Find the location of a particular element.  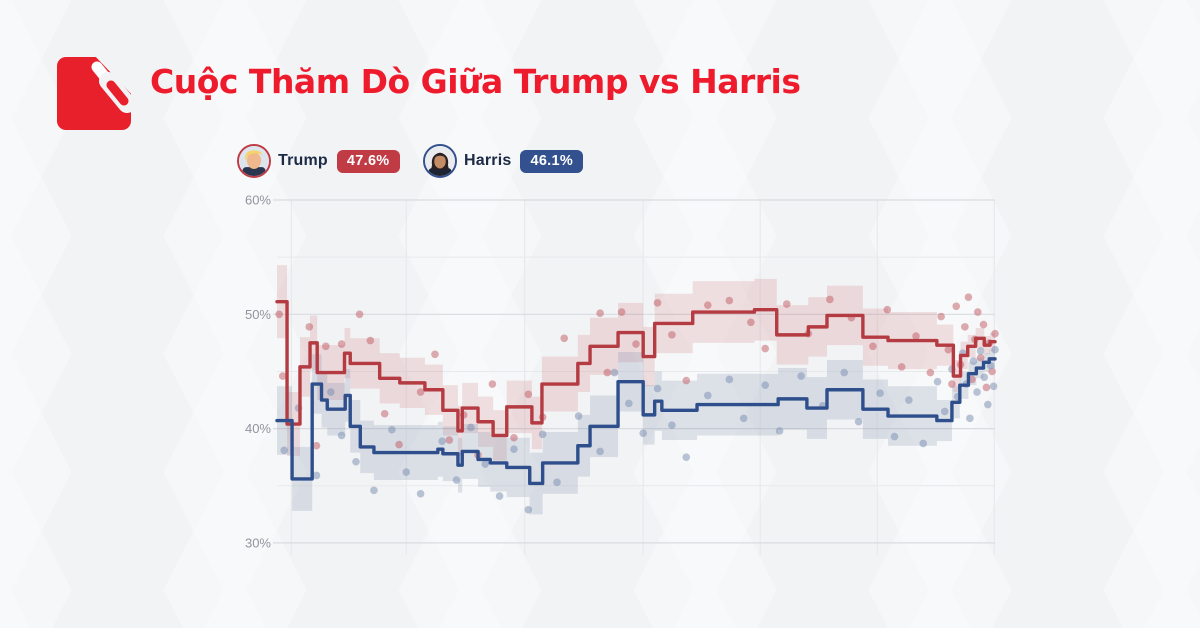

y-axis-labels: 60% 50% 40% 30% is located at coordinates (258, 372).